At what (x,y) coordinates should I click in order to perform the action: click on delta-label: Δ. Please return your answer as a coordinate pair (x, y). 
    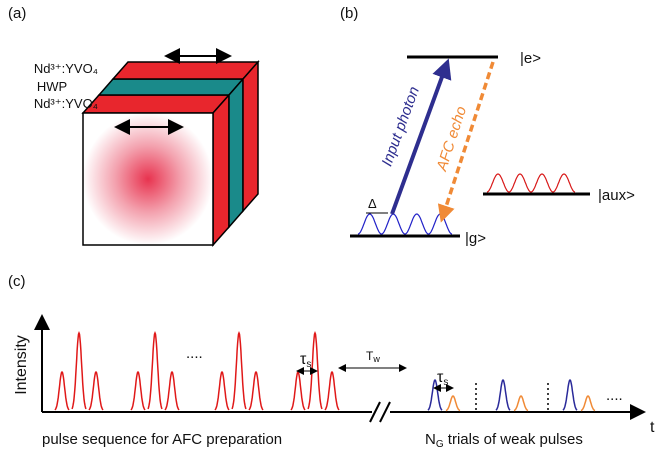
    Looking at the image, I should click on (372, 203).